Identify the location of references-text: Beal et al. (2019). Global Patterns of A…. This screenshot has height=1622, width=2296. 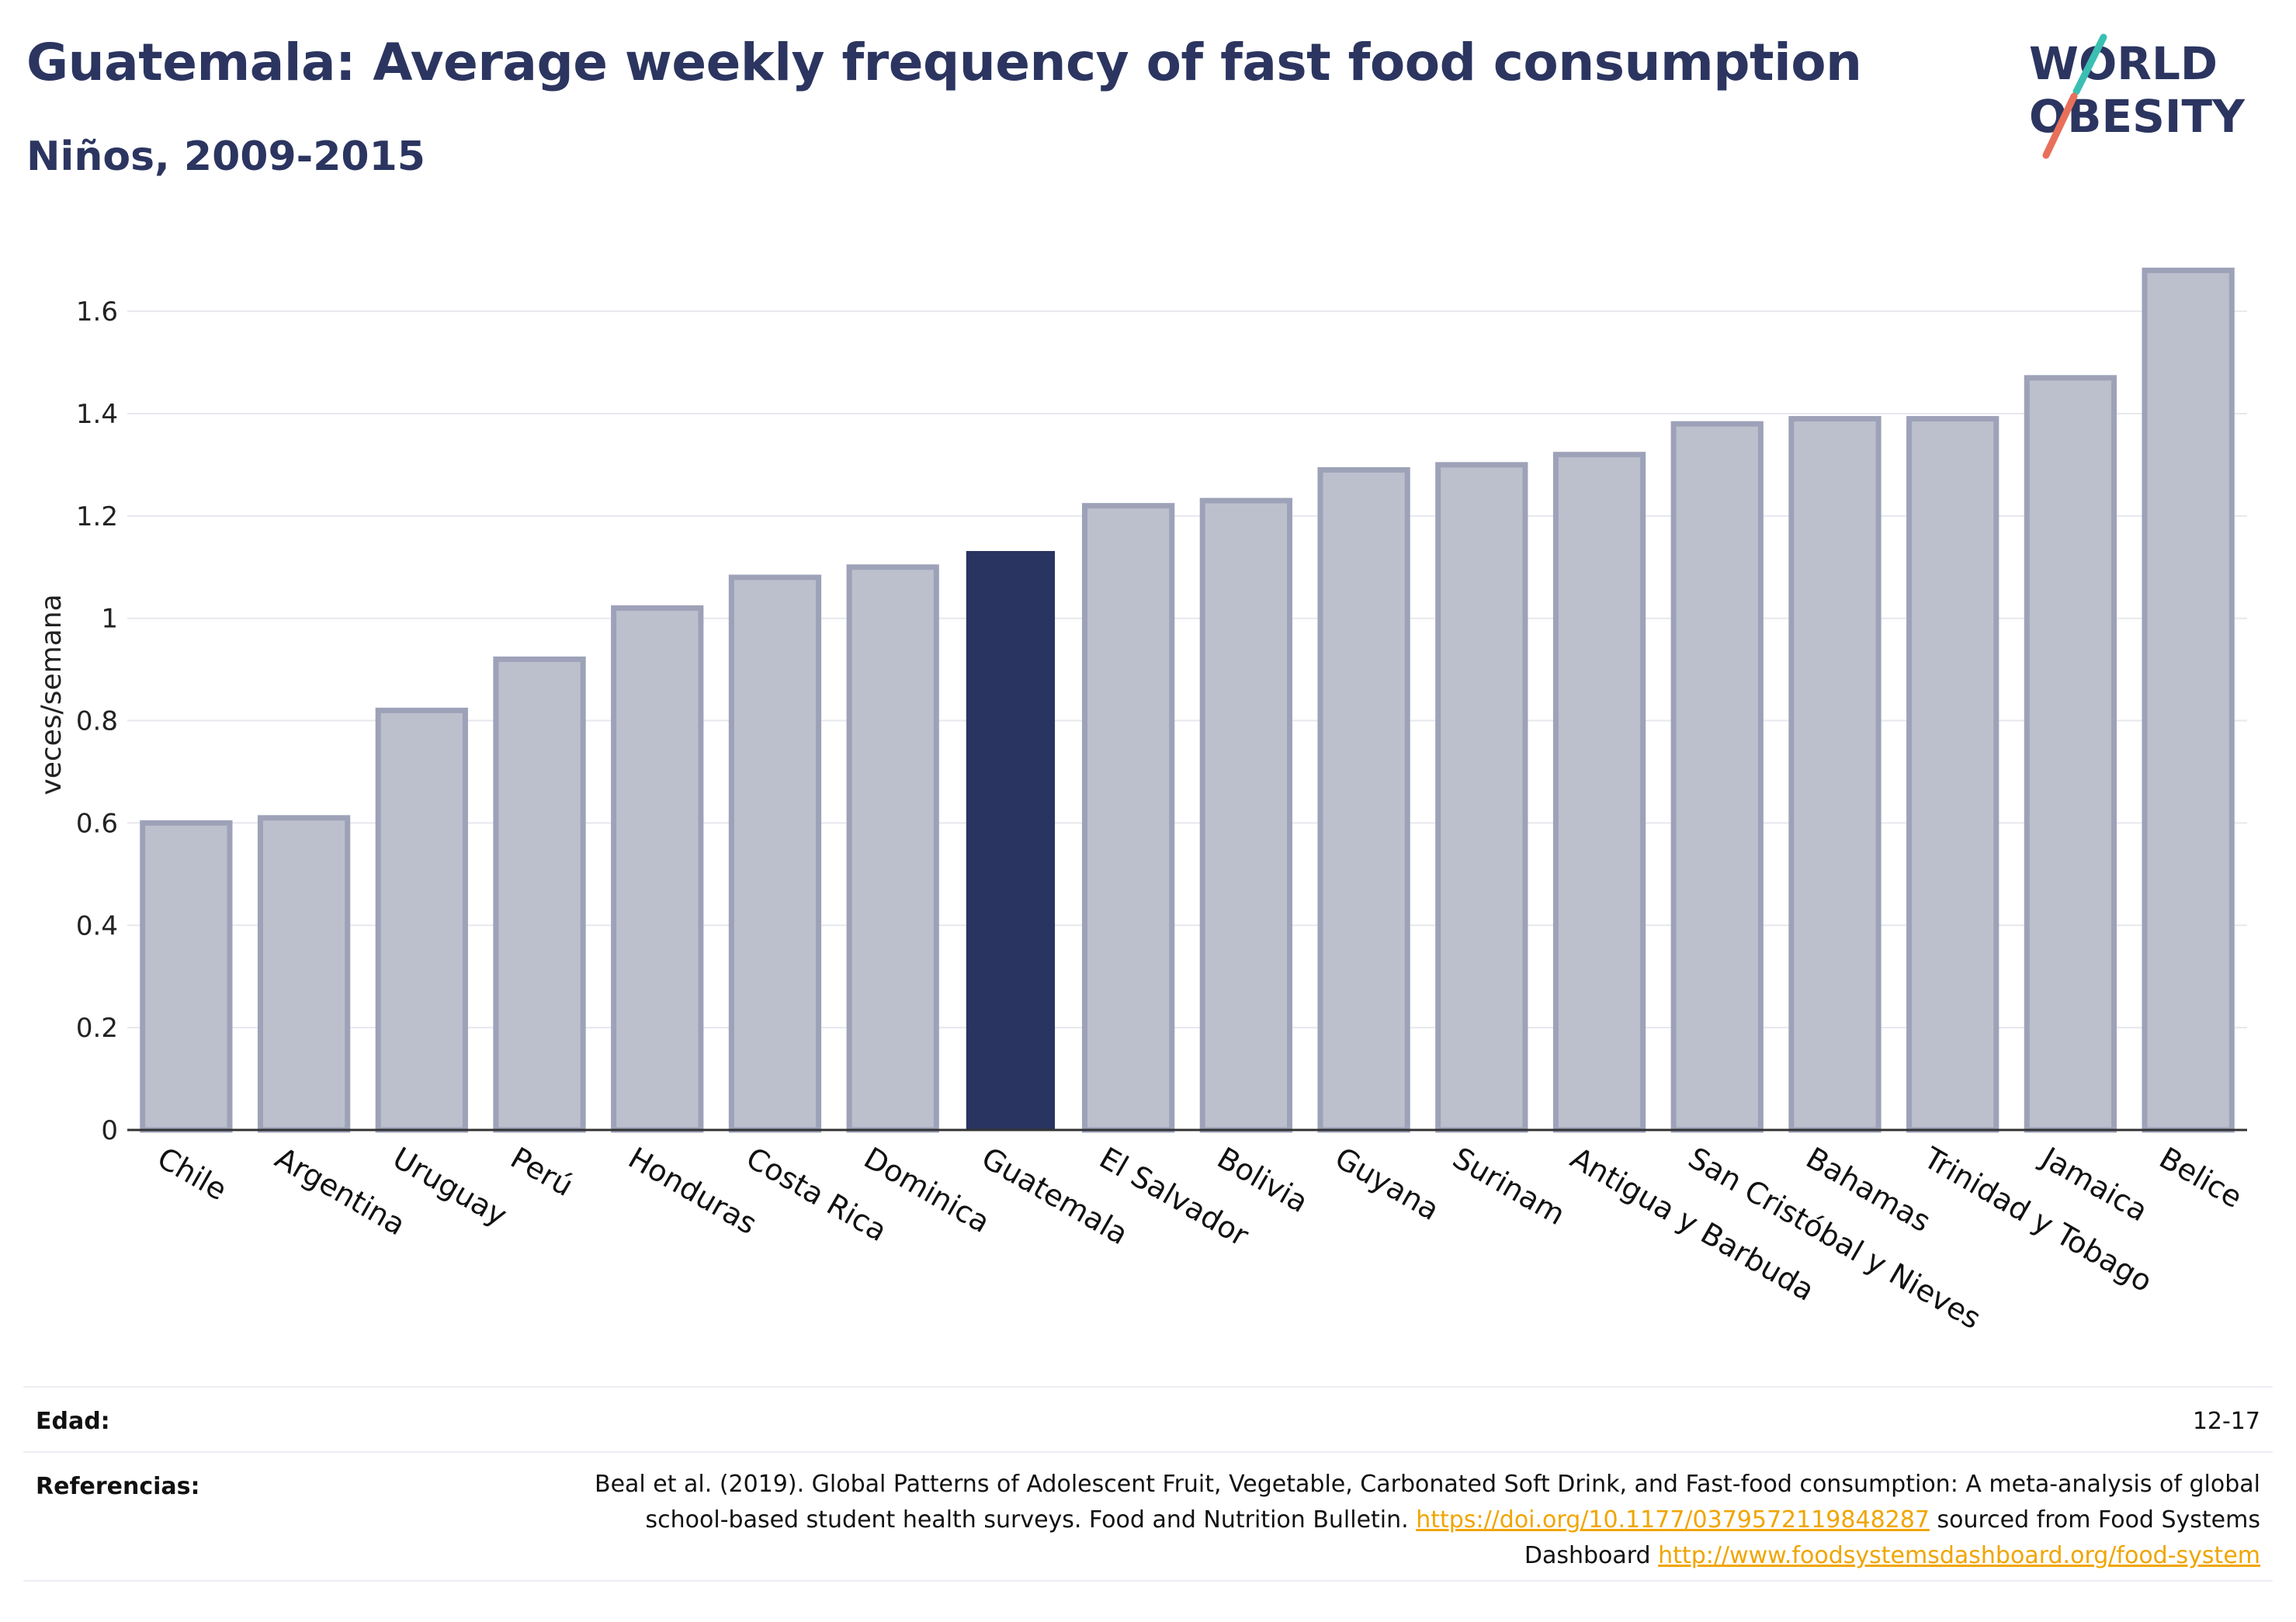
(1425, 1520).